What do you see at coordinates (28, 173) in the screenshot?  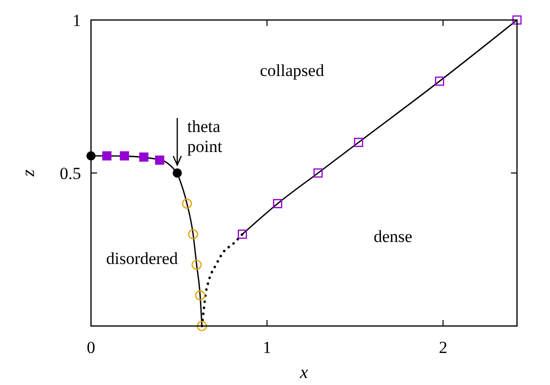 I see `y-axis-title: z` at bounding box center [28, 173].